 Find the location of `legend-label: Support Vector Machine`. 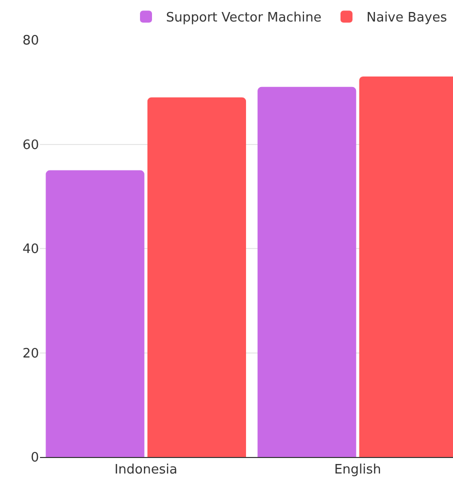

legend-label: Support Vector Machine is located at coordinates (244, 18).